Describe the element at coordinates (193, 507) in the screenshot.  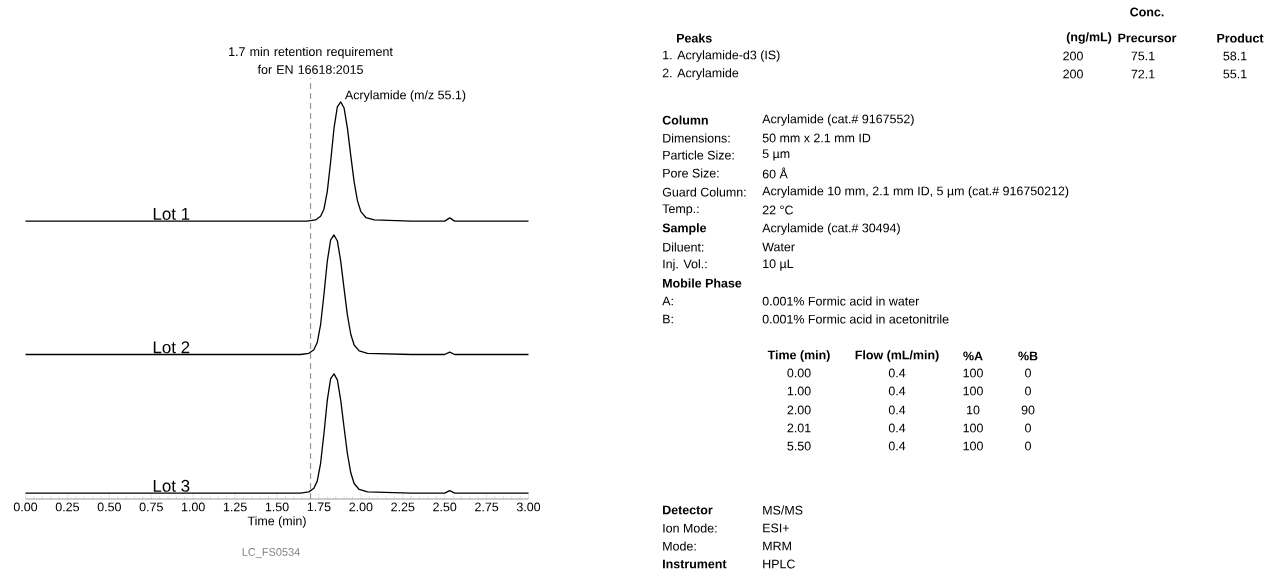
I see `x-tick-label: 1.00` at that location.